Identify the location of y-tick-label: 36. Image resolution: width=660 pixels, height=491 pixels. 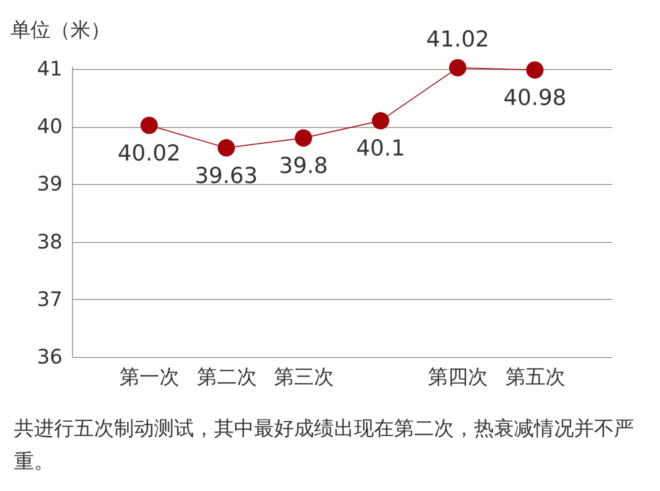
(49, 356).